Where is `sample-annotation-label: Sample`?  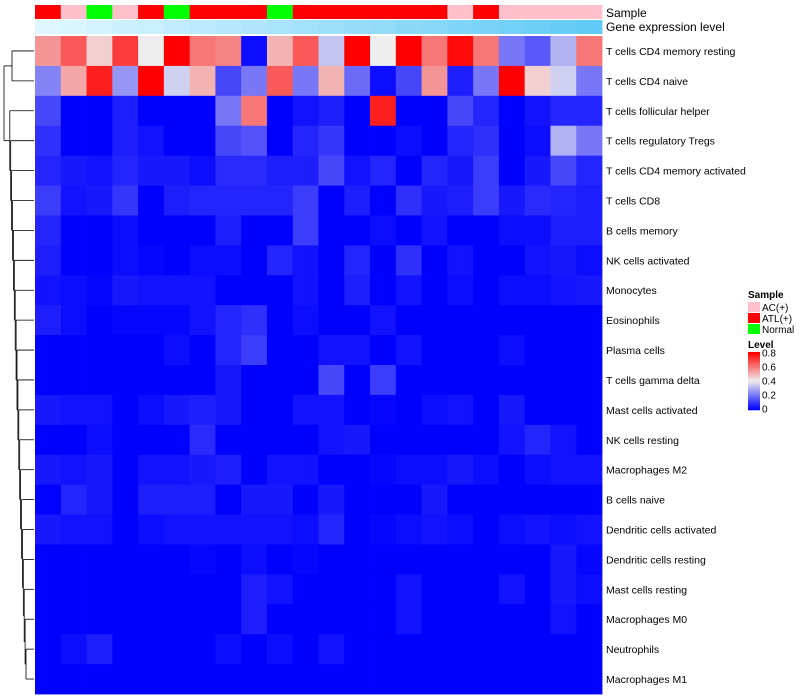
sample-annotation-label: Sample is located at coordinates (626, 13).